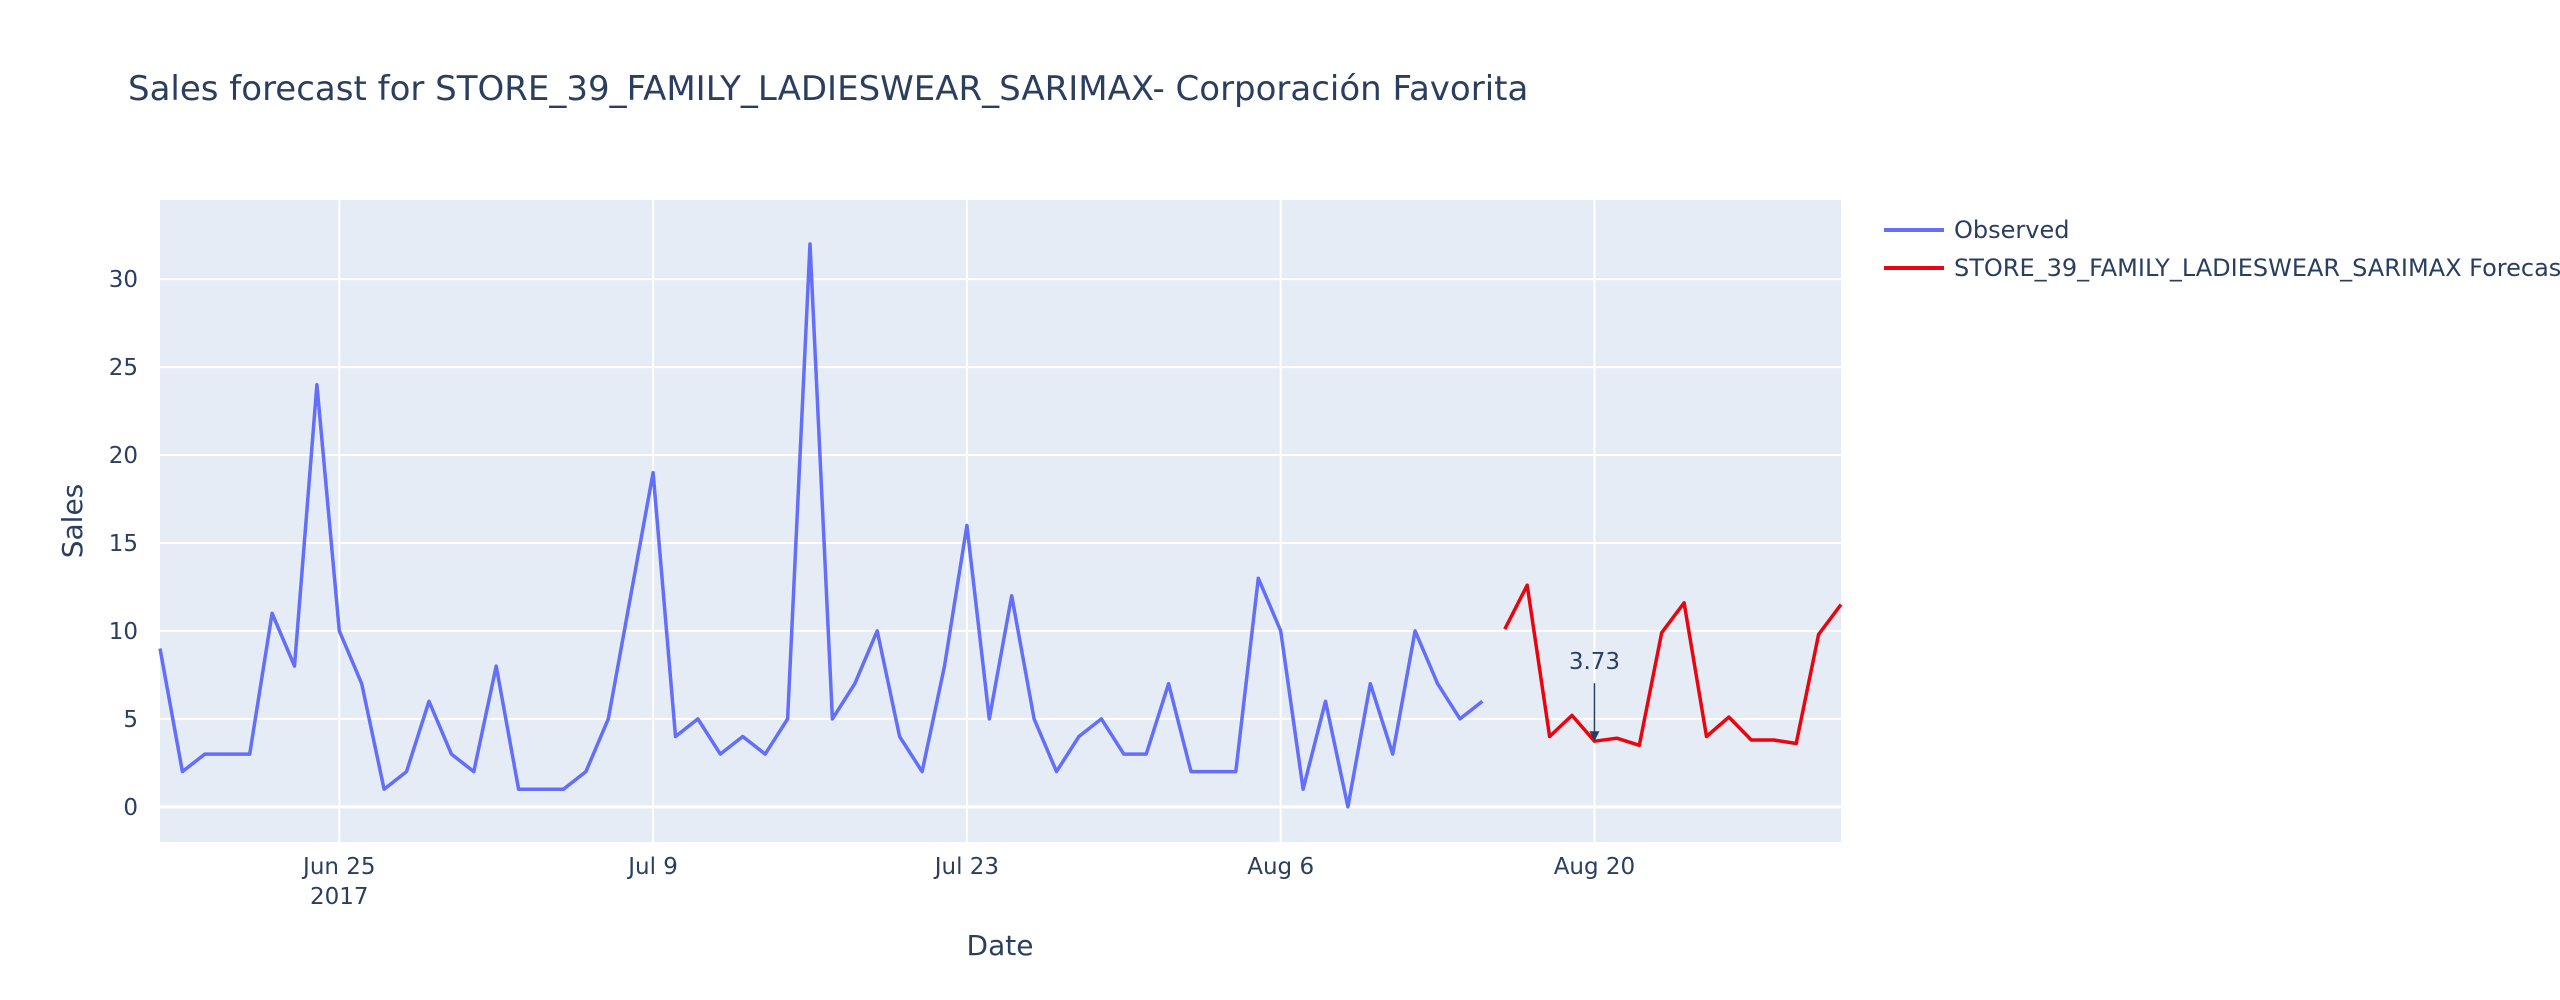 This screenshot has height=1000, width=2560. What do you see at coordinates (123, 456) in the screenshot?
I see `y-tick-label: 20` at bounding box center [123, 456].